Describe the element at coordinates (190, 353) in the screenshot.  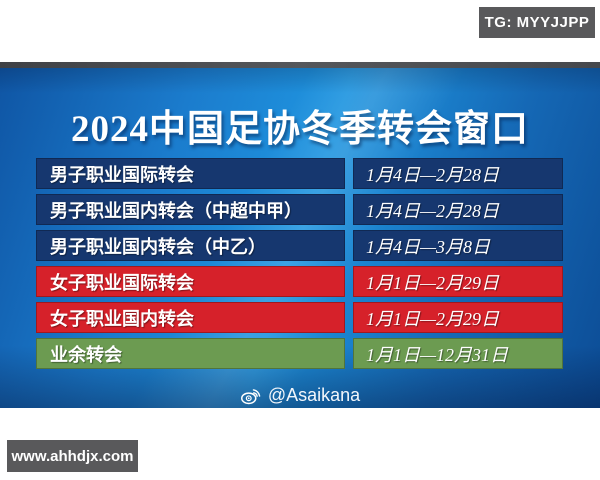
I see `row-label: 业余转会` at that location.